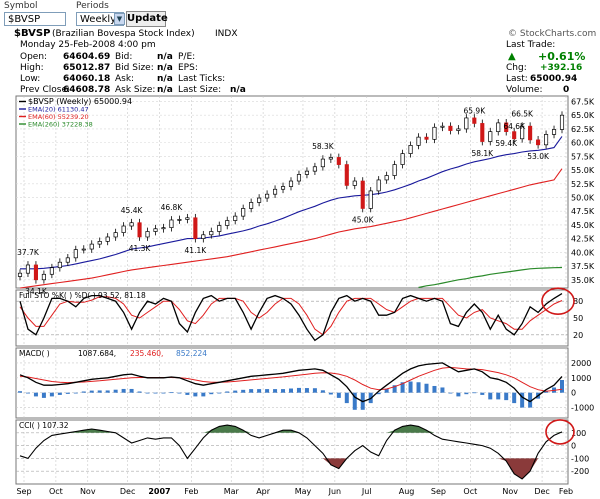 The height and width of the screenshot is (499, 600). Describe the element at coordinates (335, 491) in the screenshot. I see `x-tick-label-9: Jun` at that location.